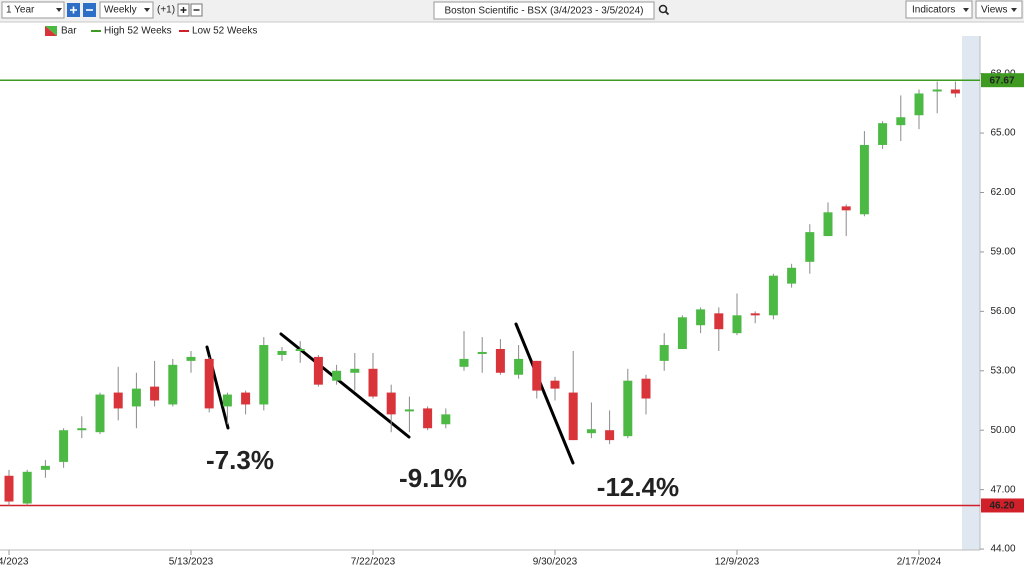 The image size is (1024, 575). I want to click on symbol-box, so click(544, 10).